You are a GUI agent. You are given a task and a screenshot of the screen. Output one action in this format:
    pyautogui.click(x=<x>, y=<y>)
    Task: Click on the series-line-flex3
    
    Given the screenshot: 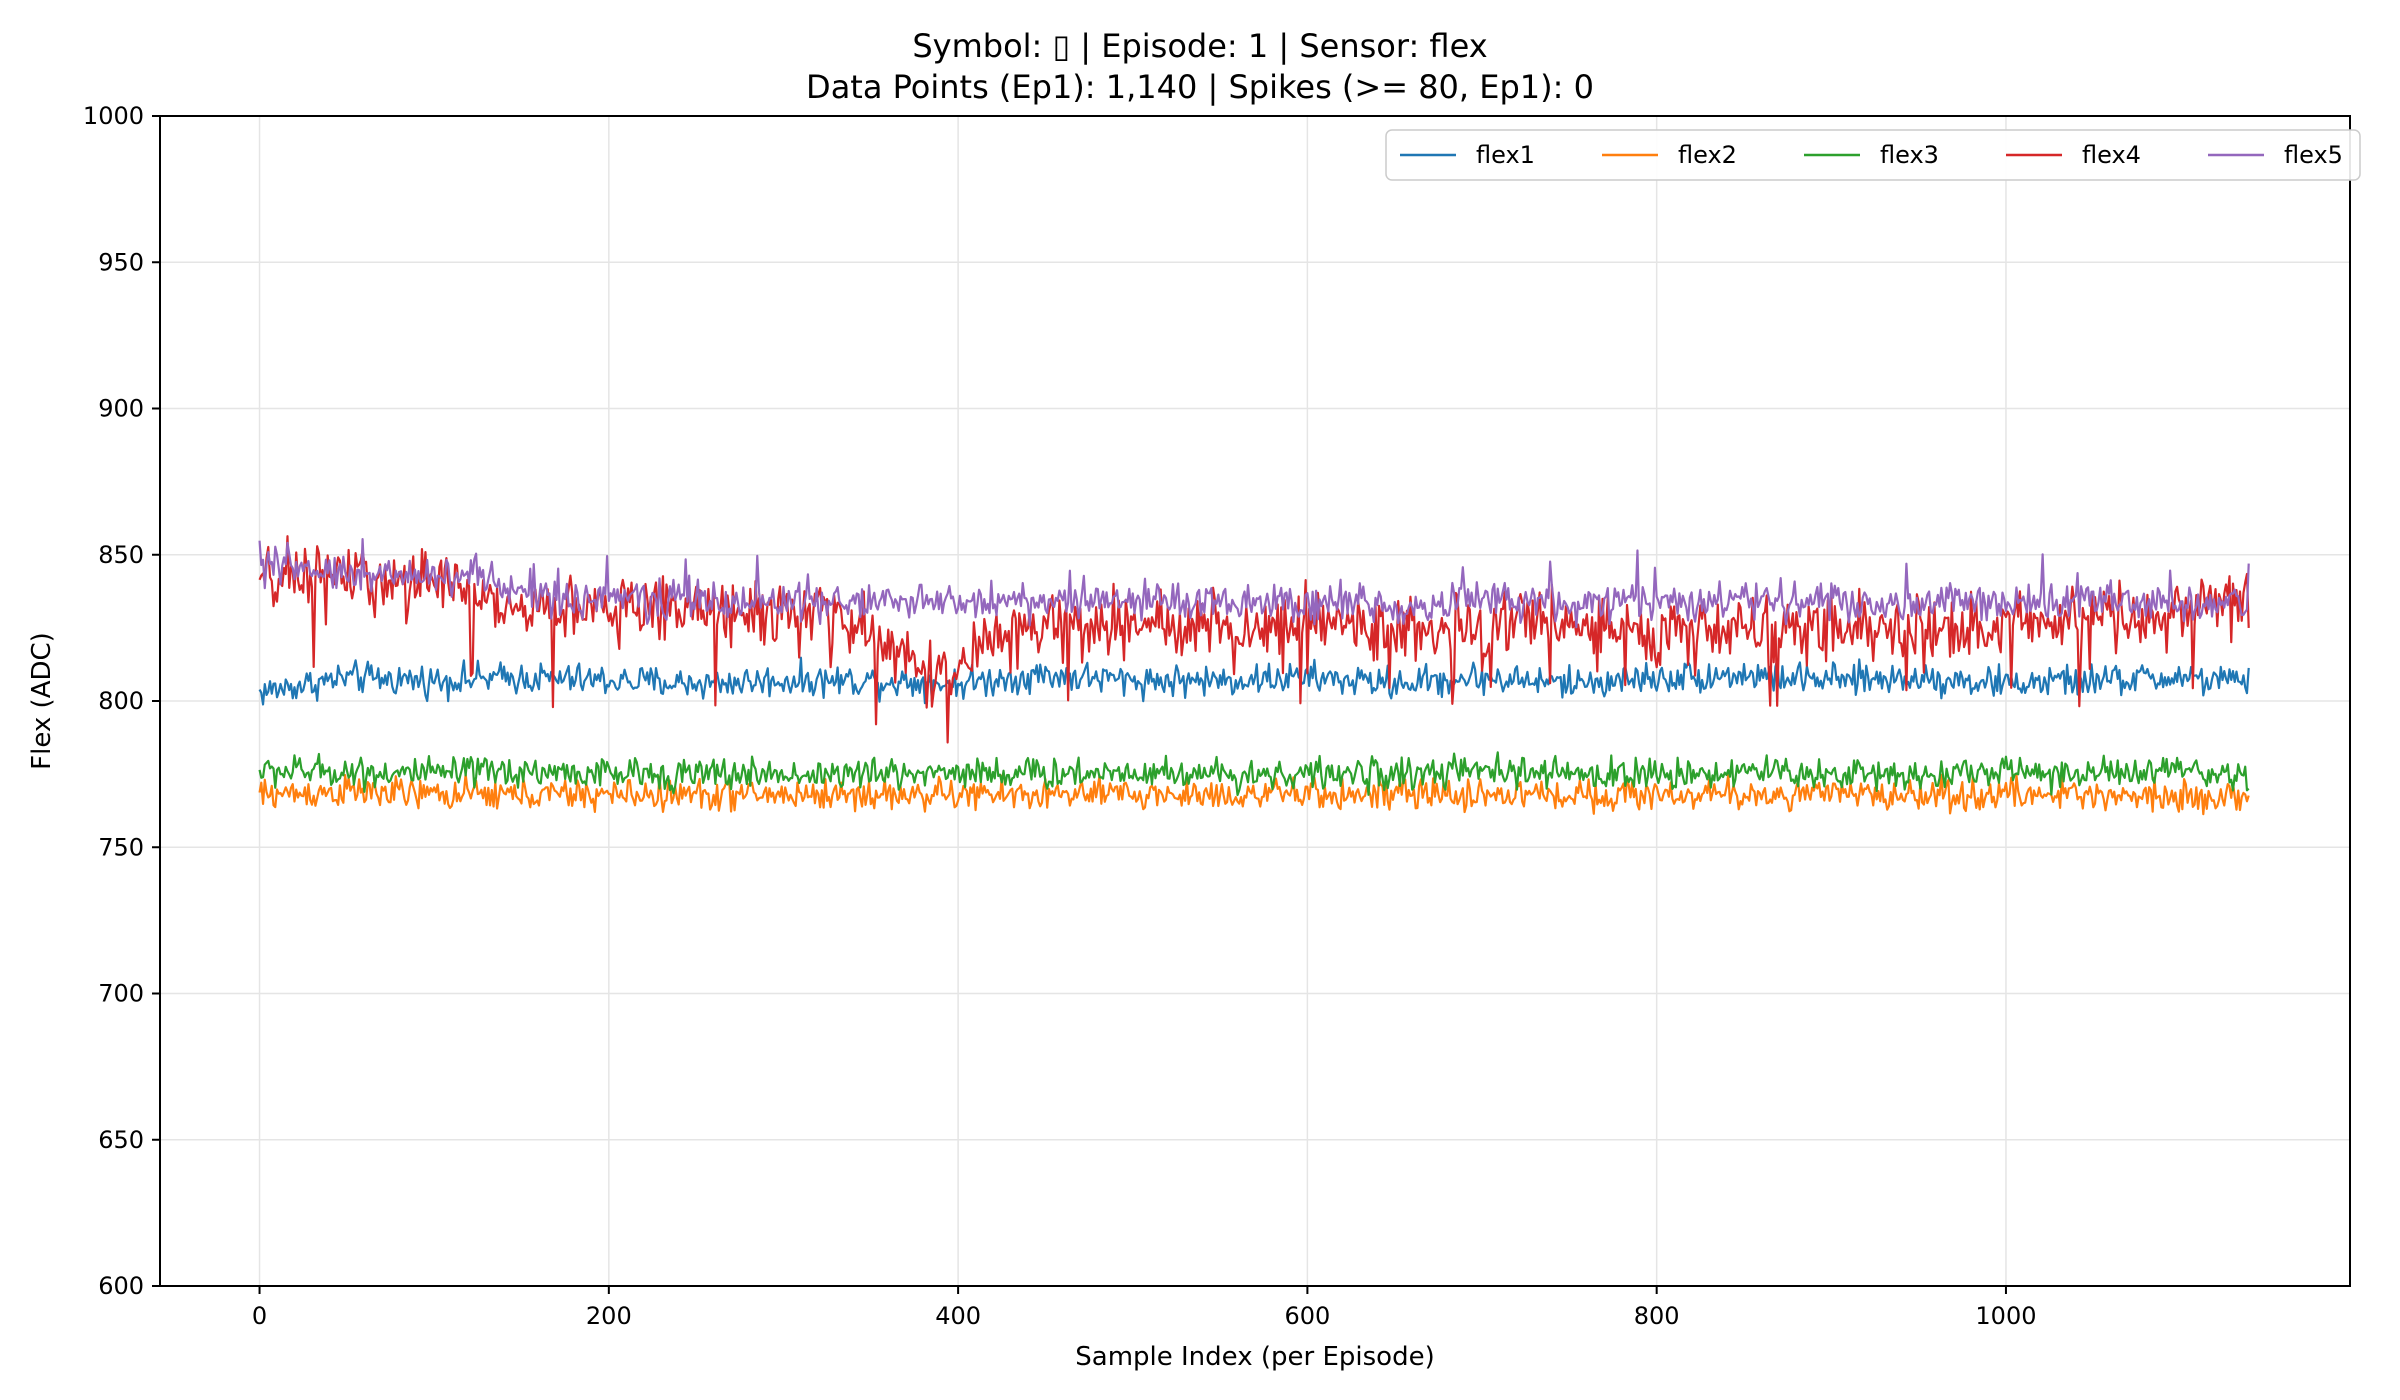 What is the action you would take?
    pyautogui.click(x=1254, y=774)
    